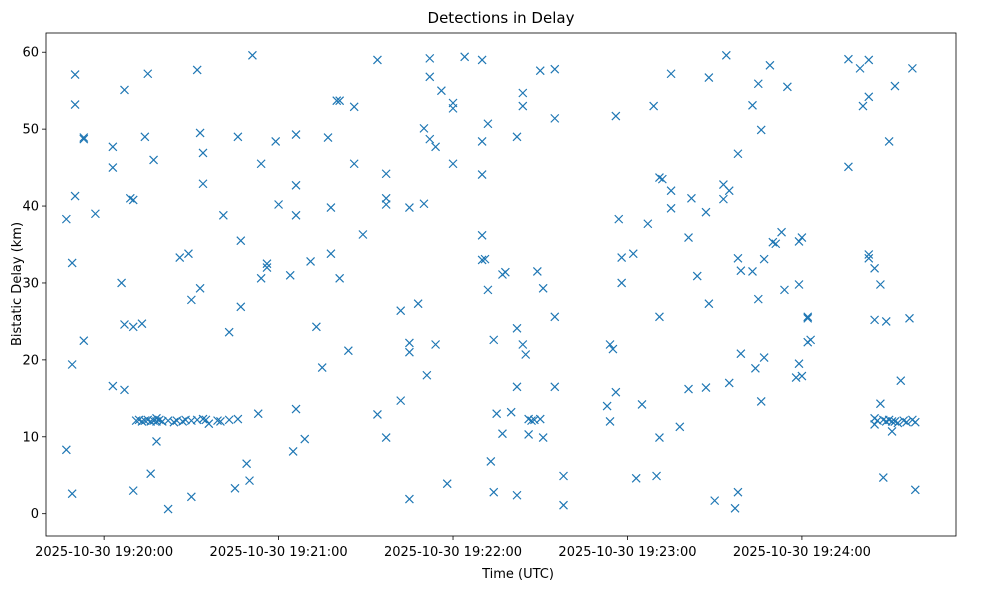  Describe the element at coordinates (104, 552) in the screenshot. I see `x-tick-label: 2025-10-30 19:20:00` at that location.